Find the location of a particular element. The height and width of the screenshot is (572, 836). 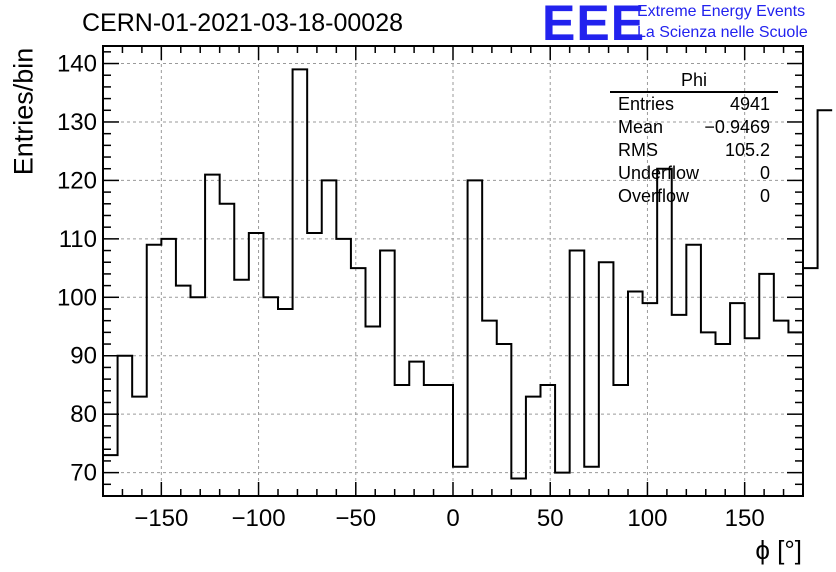

stats-label: Mean is located at coordinates (641, 127).